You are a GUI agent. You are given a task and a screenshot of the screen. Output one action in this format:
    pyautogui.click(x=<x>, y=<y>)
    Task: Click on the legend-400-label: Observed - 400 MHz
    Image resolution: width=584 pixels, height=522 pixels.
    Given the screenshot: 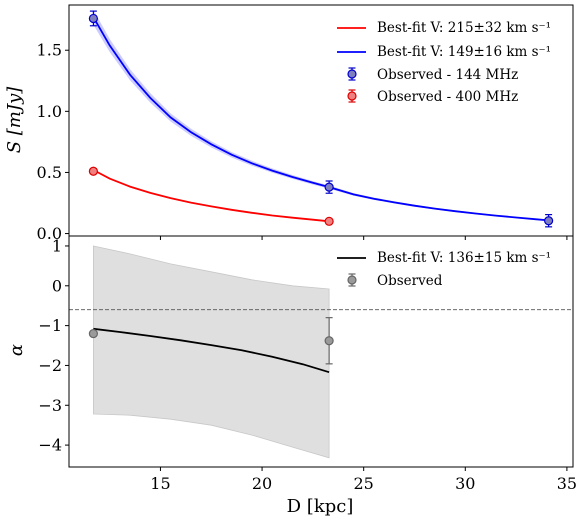 What is the action you would take?
    pyautogui.click(x=447, y=97)
    